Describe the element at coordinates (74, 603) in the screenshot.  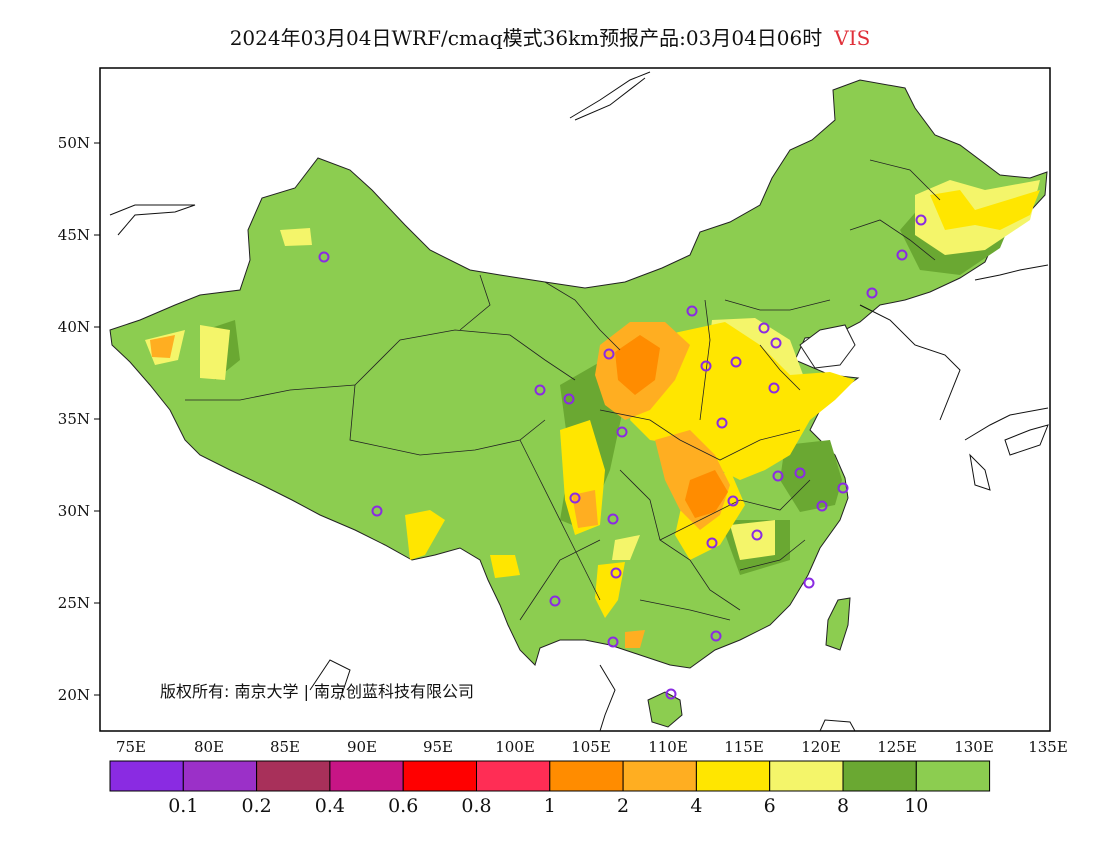
I see `lat-tick-label: 25N` at that location.